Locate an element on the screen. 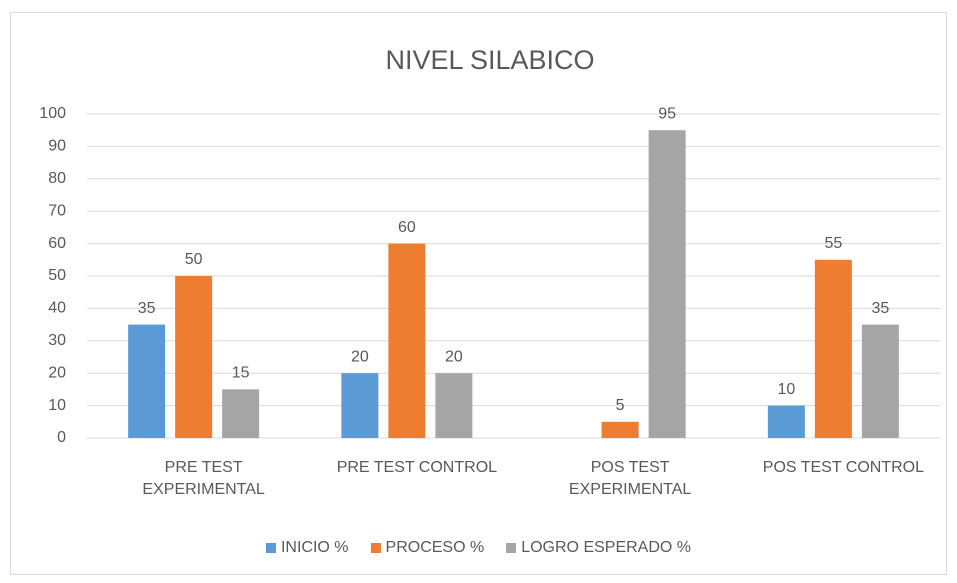  data-label: 50 is located at coordinates (194, 259).